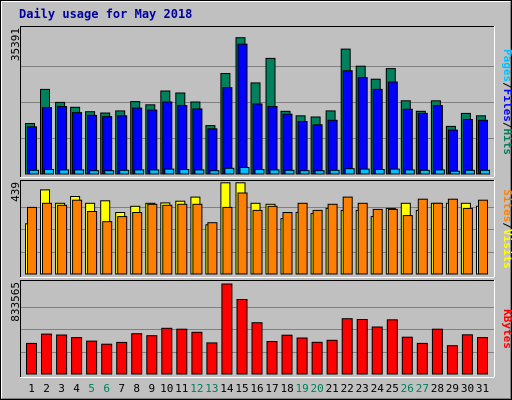 The width and height of the screenshot is (512, 400). What do you see at coordinates (422, 388) in the screenshot?
I see `day-label-27: 27` at bounding box center [422, 388].